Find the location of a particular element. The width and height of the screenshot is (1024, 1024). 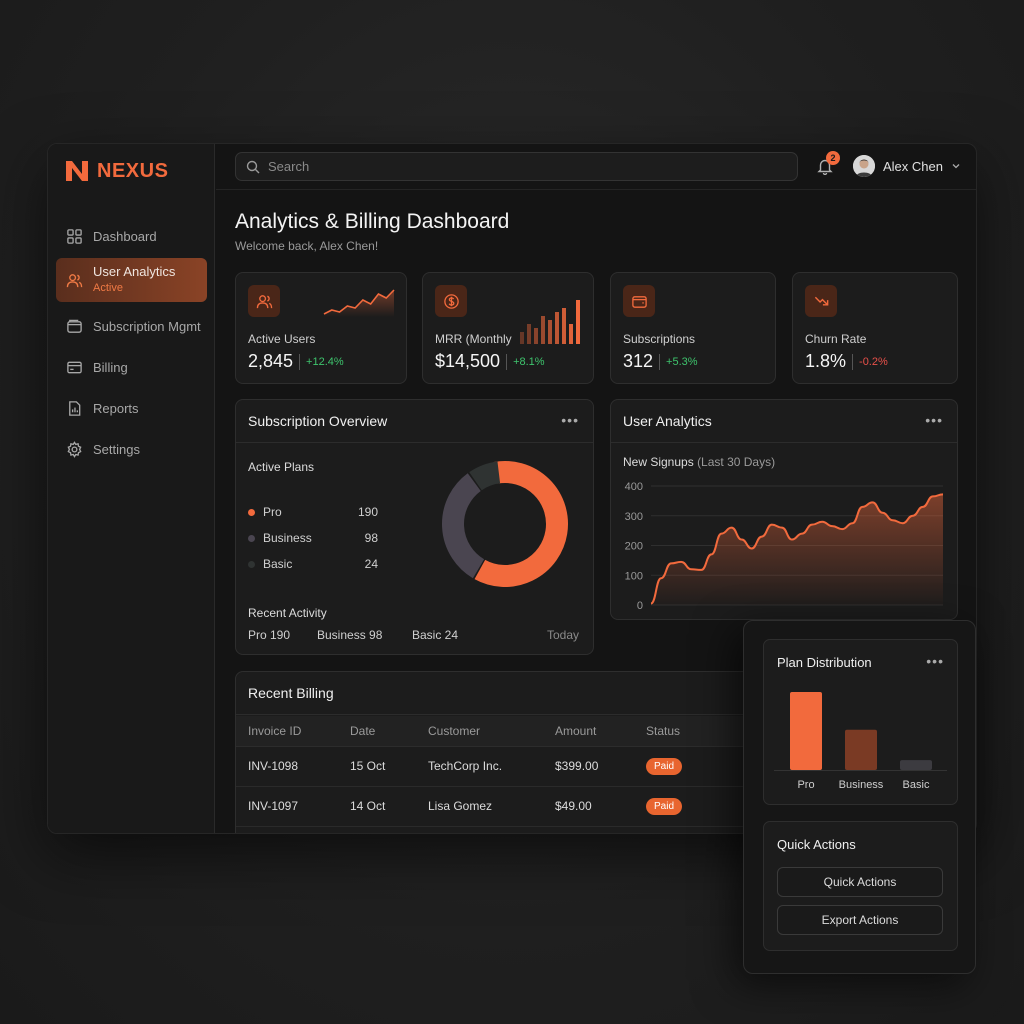

sidebar-item-label: User Analytics is located at coordinates (134, 271).